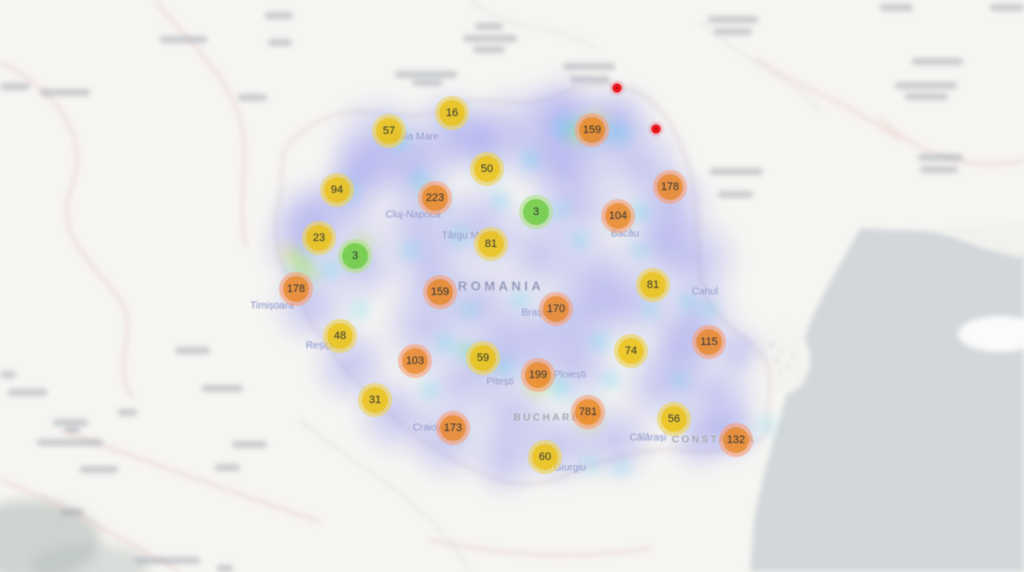  Describe the element at coordinates (537, 313) in the screenshot. I see `city-label: Brașov` at that location.